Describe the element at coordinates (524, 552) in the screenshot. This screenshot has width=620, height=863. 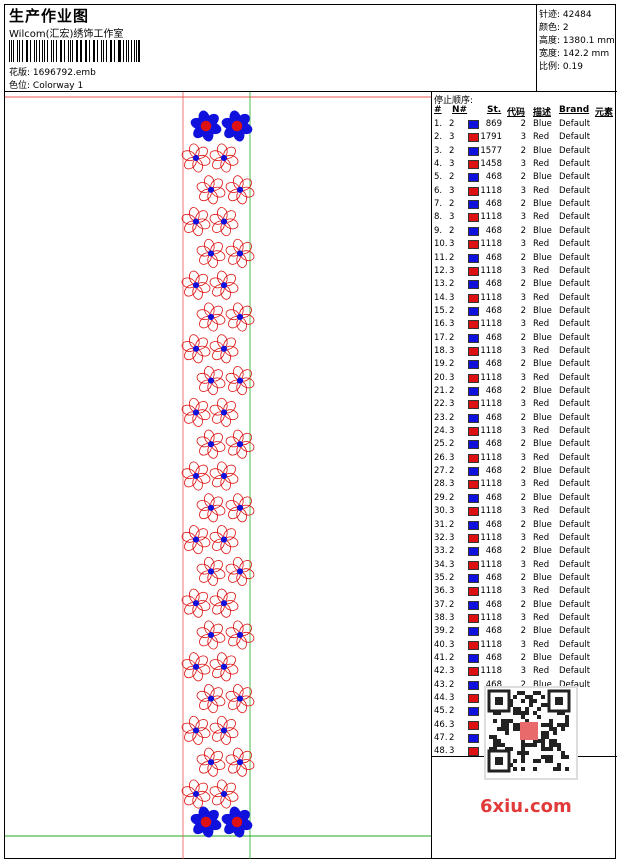
I see `table-row: 33. 2 468 2 Blue Default` at that location.